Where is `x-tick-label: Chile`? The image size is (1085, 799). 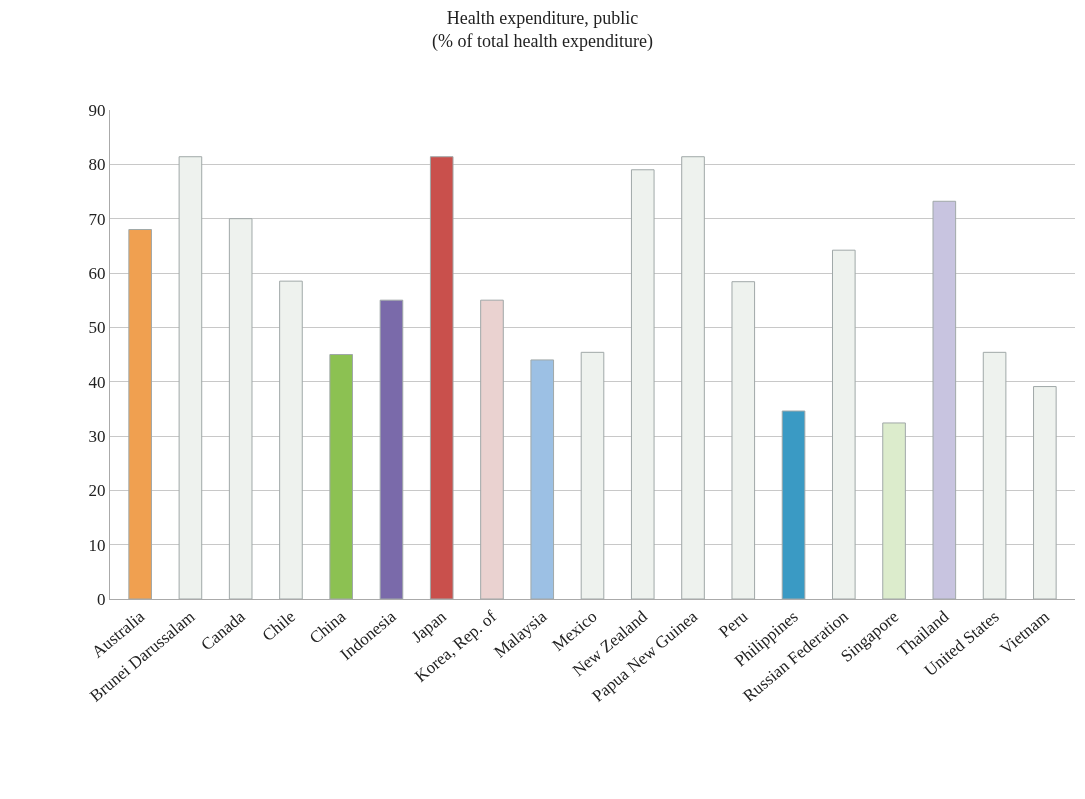
x-tick-label: Chile is located at coordinates (278, 626).